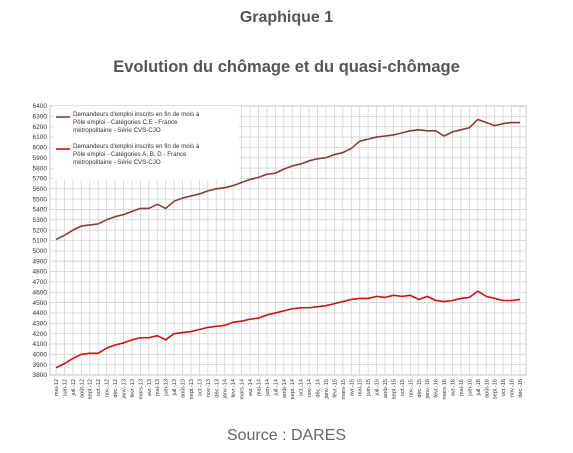 Image resolution: width=573 pixels, height=453 pixels. What do you see at coordinates (335, 388) in the screenshot?
I see `x-tick-label: févr.-15` at bounding box center [335, 388].